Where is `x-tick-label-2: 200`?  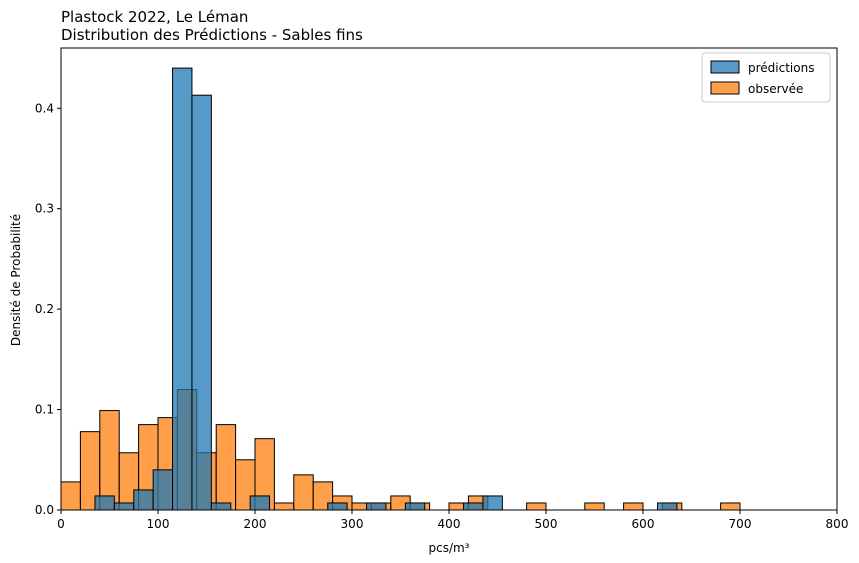 x-tick-label-2: 200 is located at coordinates (255, 524).